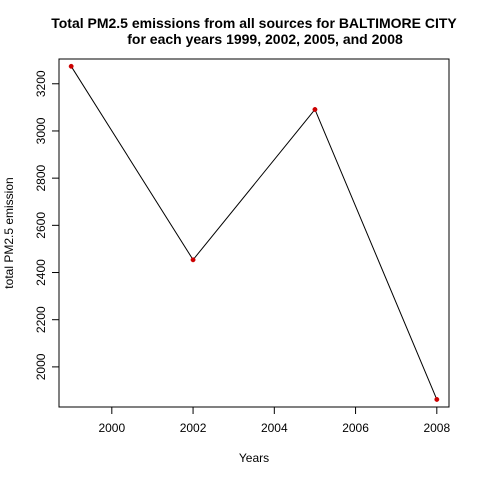 This screenshot has width=480, height=480. What do you see at coordinates (436, 428) in the screenshot?
I see `x-tick-label: 2008` at bounding box center [436, 428].